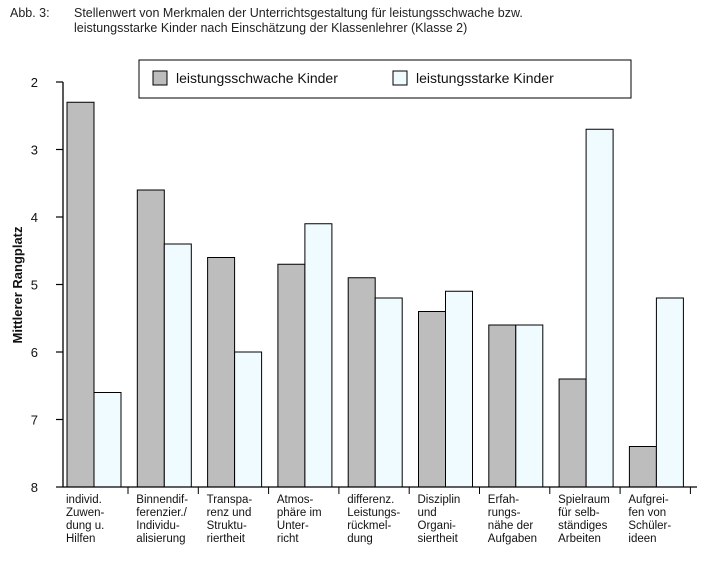 This screenshot has height=561, width=709. What do you see at coordinates (642, 539) in the screenshot?
I see `x-tick-label-line: ideen` at bounding box center [642, 539].